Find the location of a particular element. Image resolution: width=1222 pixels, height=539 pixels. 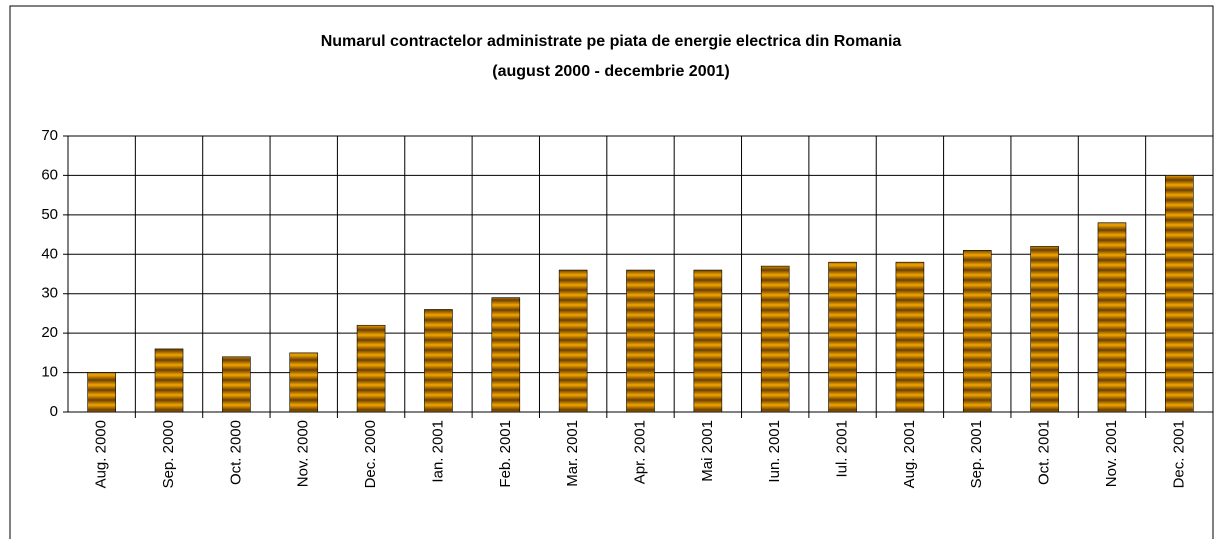

x-tick-label: Oct. 2000 is located at coordinates (235, 452).